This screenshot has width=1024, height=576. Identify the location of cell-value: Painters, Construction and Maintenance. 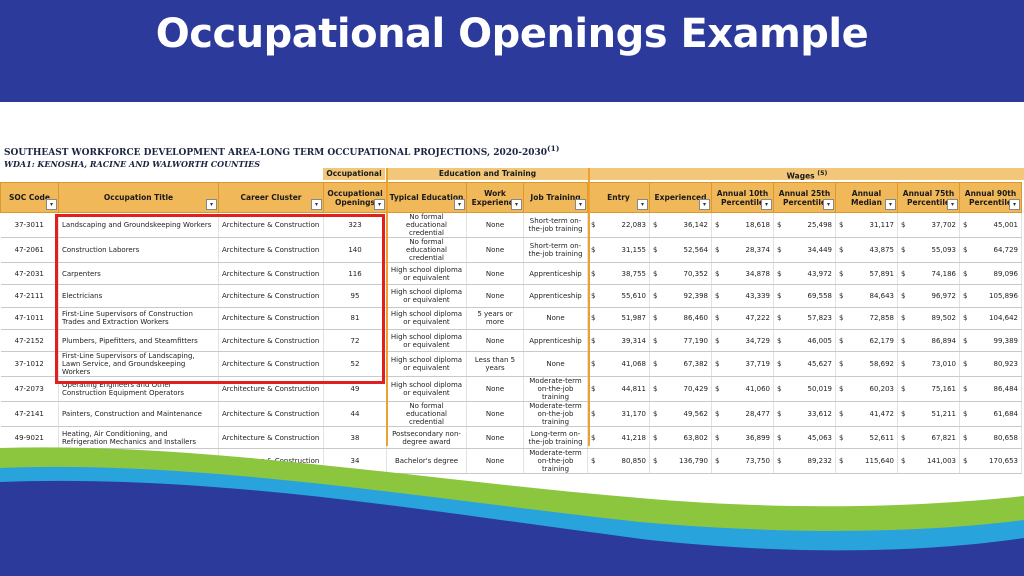
(132, 414).